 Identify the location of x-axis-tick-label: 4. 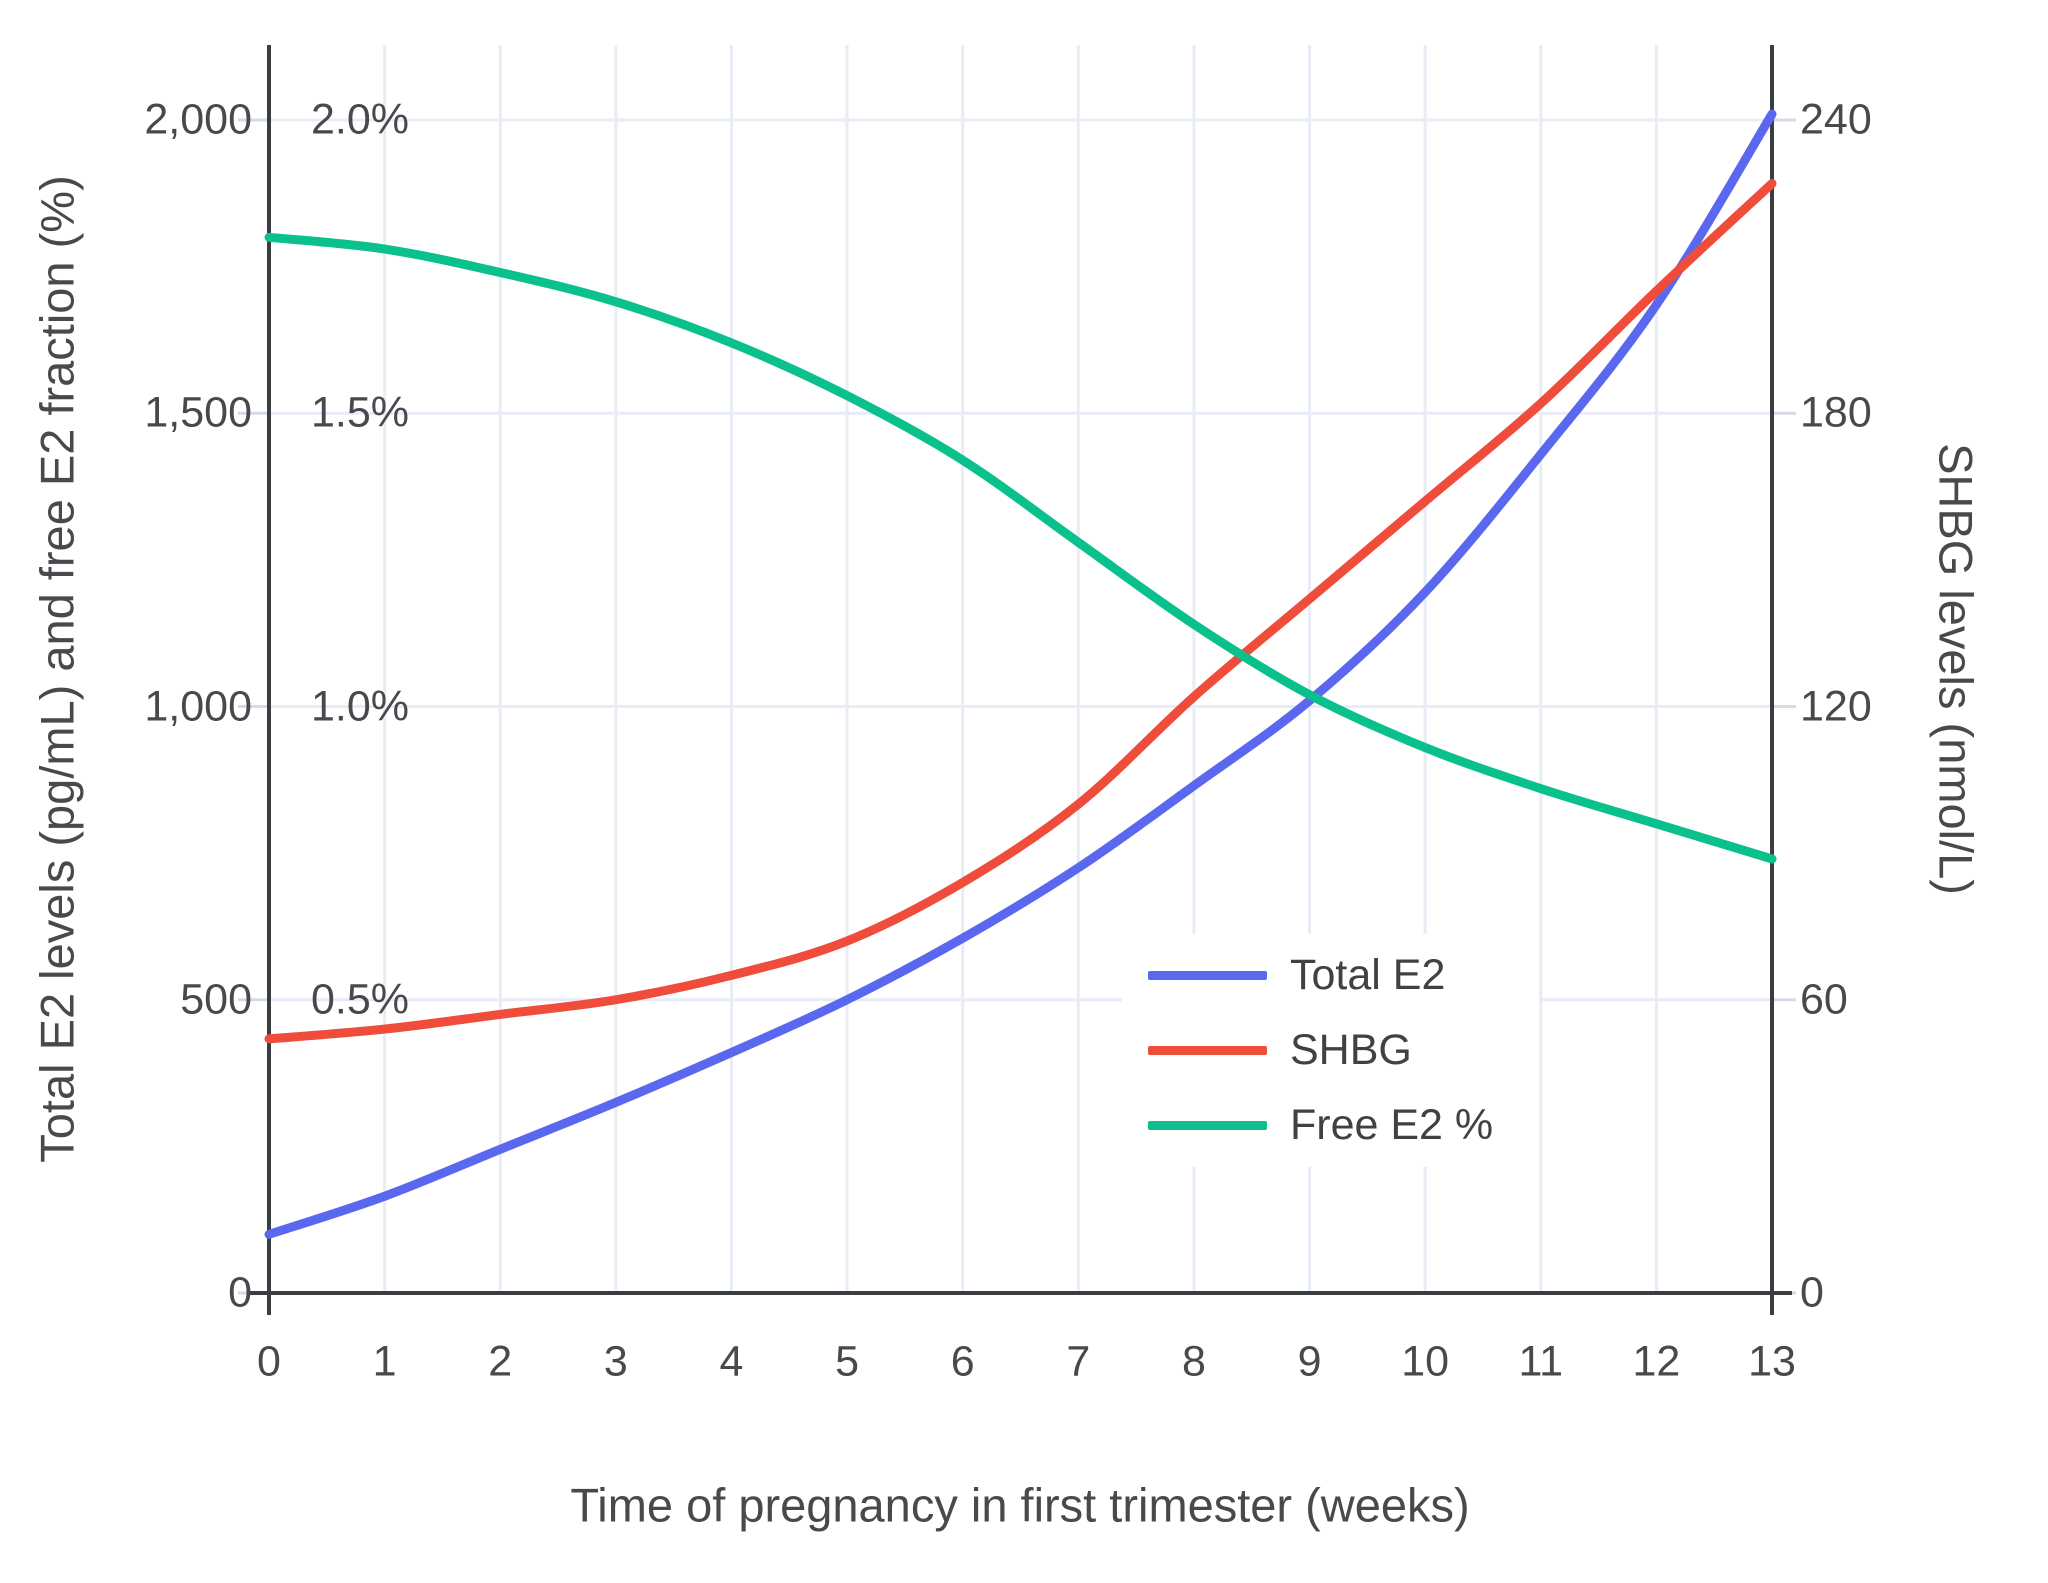
(731, 1361).